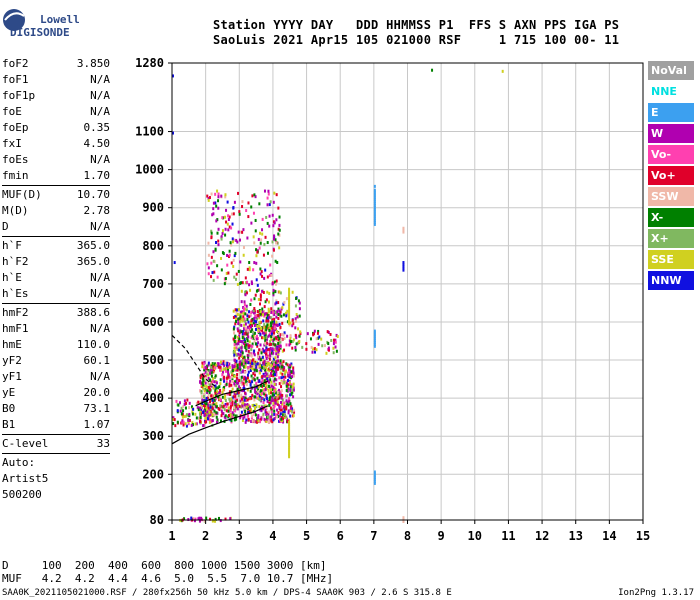 This screenshot has width=700, height=600. What do you see at coordinates (93, 261) in the screenshot?
I see `parameter-value: 365.0` at bounding box center [93, 261].